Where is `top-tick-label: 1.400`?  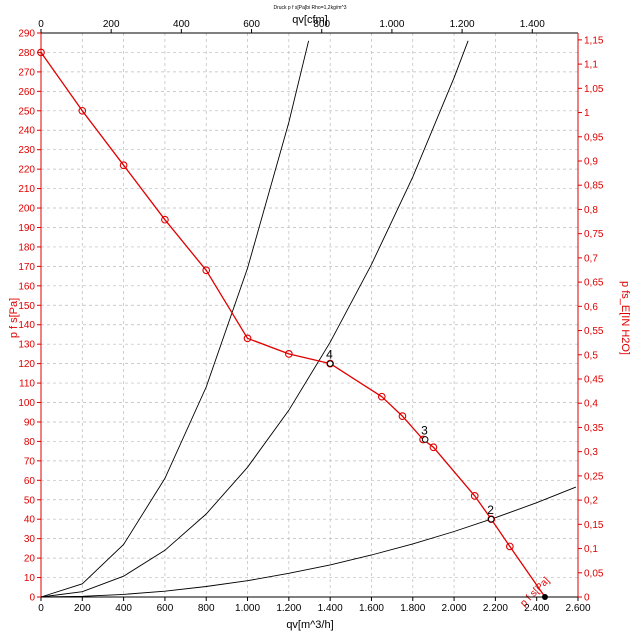 top-tick-label: 1.400 is located at coordinates (532, 24).